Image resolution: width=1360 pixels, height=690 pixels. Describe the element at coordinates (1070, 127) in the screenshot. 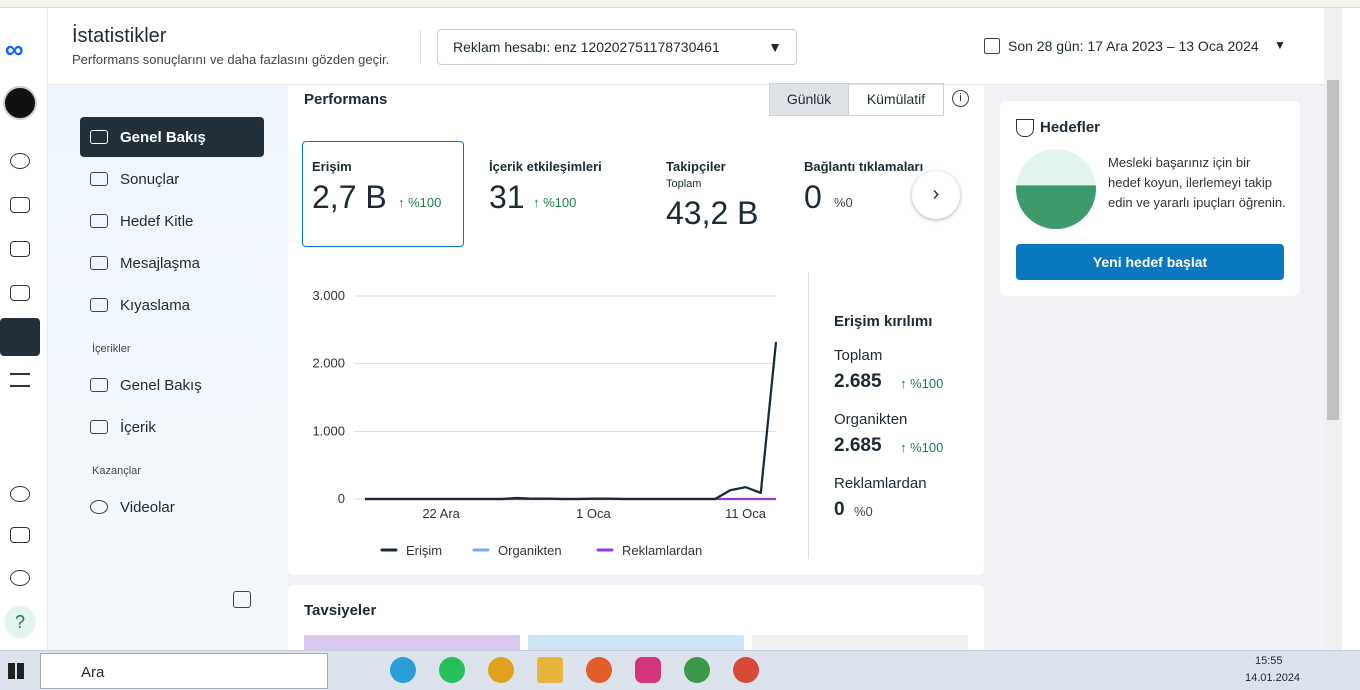

I see `goals-title: Hedefler` at that location.